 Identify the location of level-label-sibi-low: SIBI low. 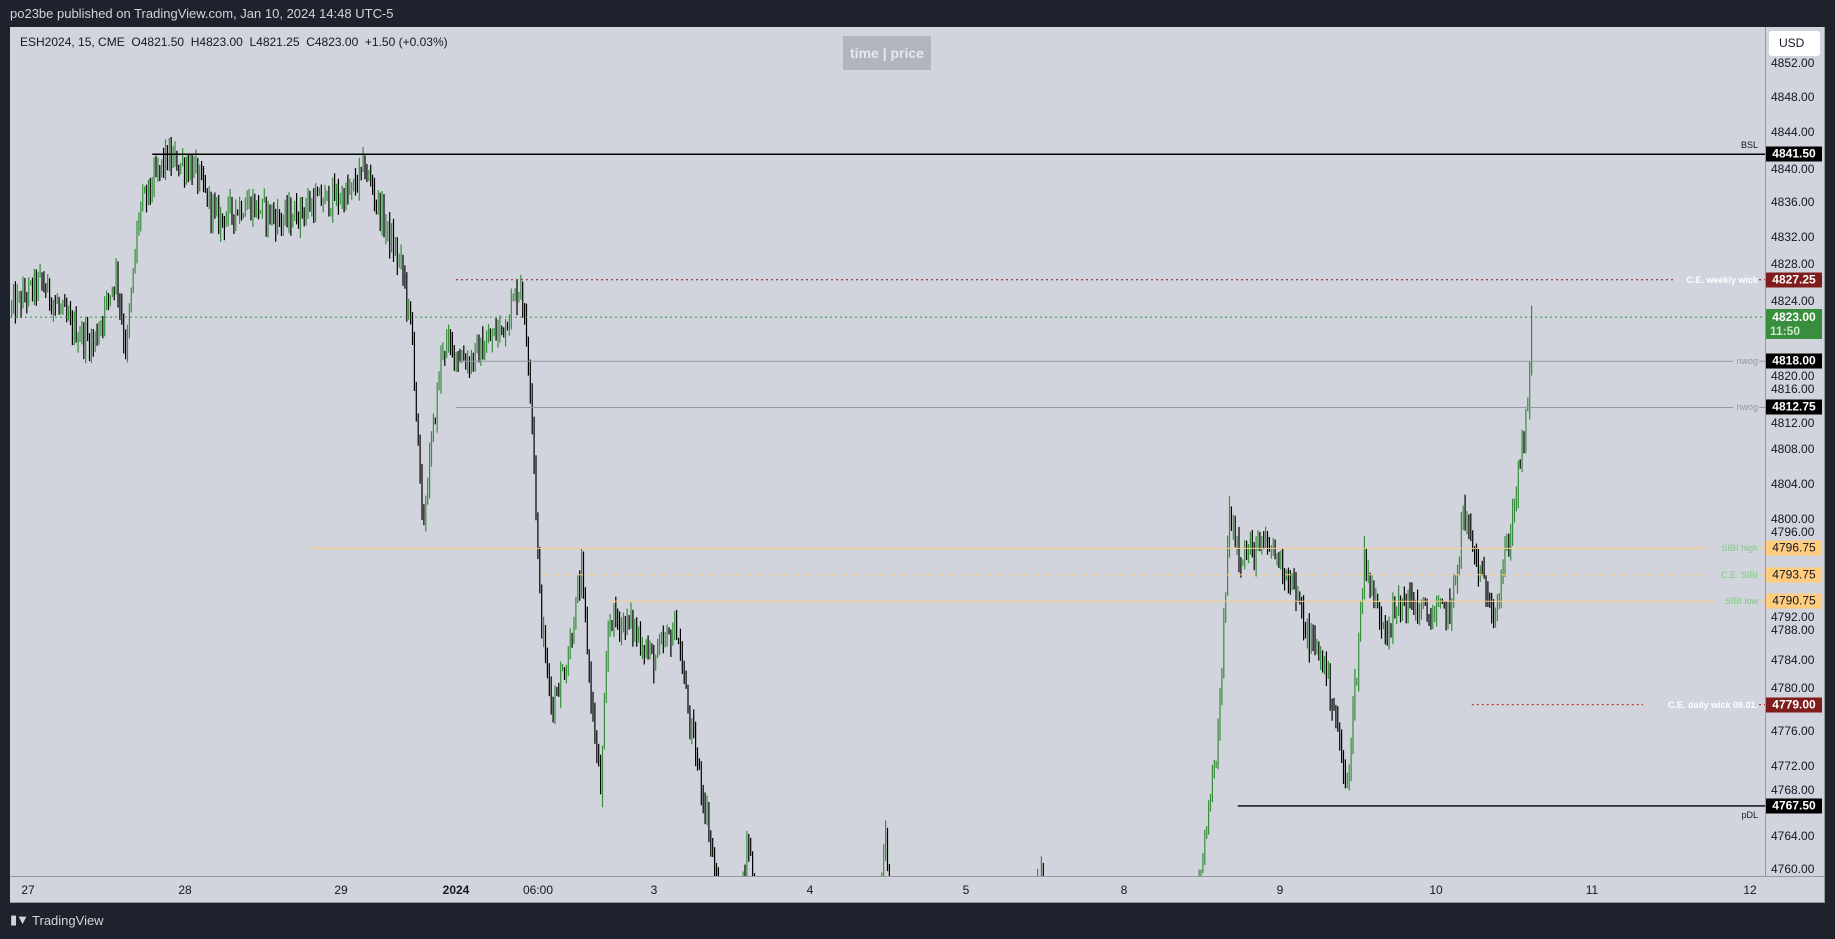
(1741, 601).